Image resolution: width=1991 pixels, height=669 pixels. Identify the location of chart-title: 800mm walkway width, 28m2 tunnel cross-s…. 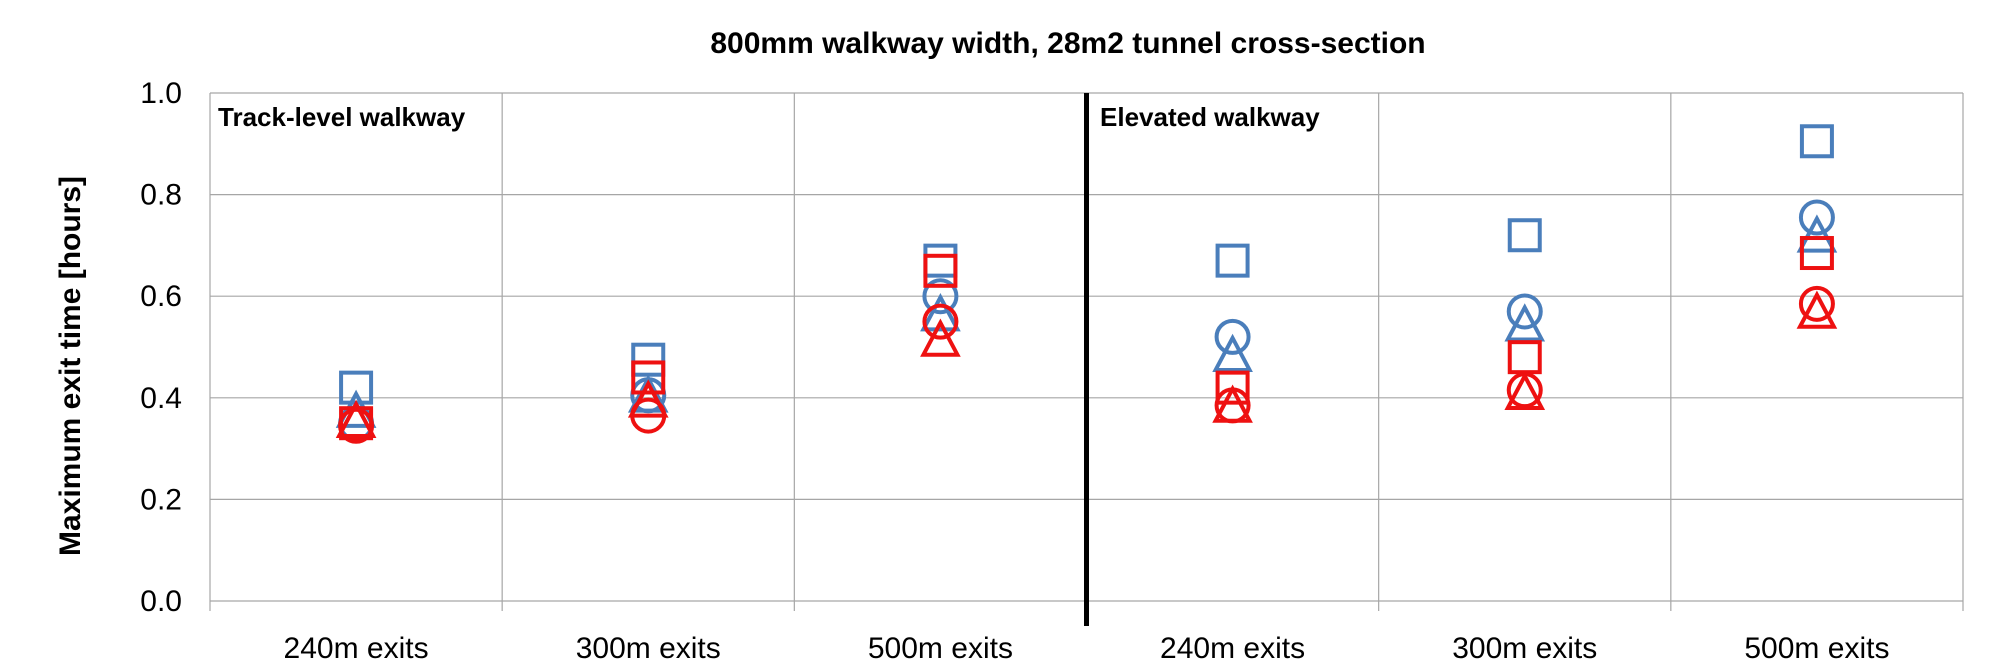
(1067, 43).